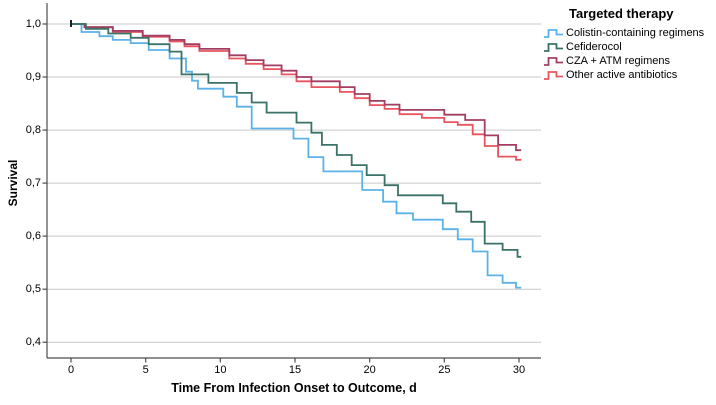 This screenshot has width=716, height=405. What do you see at coordinates (594, 46) in the screenshot?
I see `legend-item-label: Cefiderocol` at bounding box center [594, 46].